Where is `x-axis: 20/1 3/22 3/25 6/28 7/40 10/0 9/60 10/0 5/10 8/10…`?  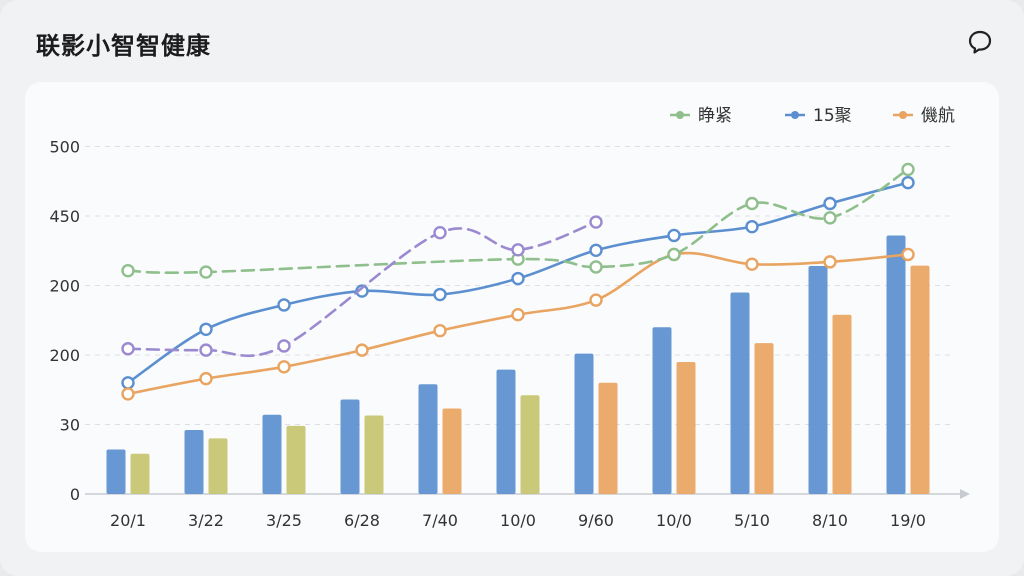 x-axis: 20/1 3/22 3/25 6/28 7/40 10/0 9/60 10/0 5/10 8/10… is located at coordinates (518, 520).